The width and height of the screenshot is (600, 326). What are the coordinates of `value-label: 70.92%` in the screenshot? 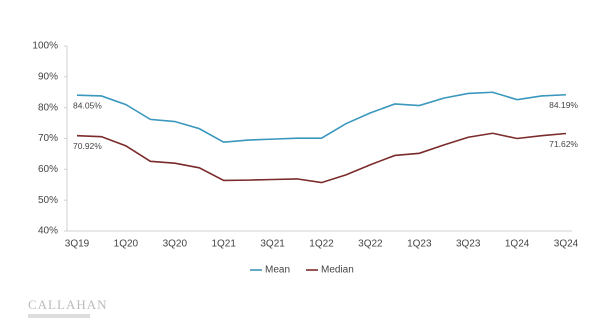 It's located at (87, 146).